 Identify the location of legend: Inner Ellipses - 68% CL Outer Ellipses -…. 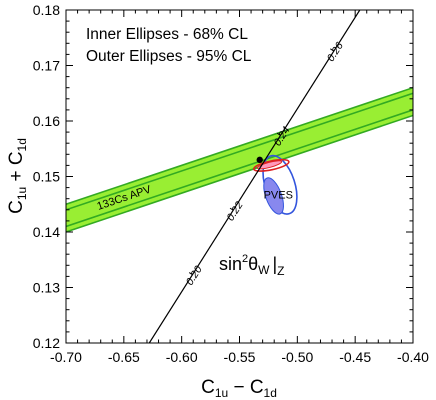
(169, 45).